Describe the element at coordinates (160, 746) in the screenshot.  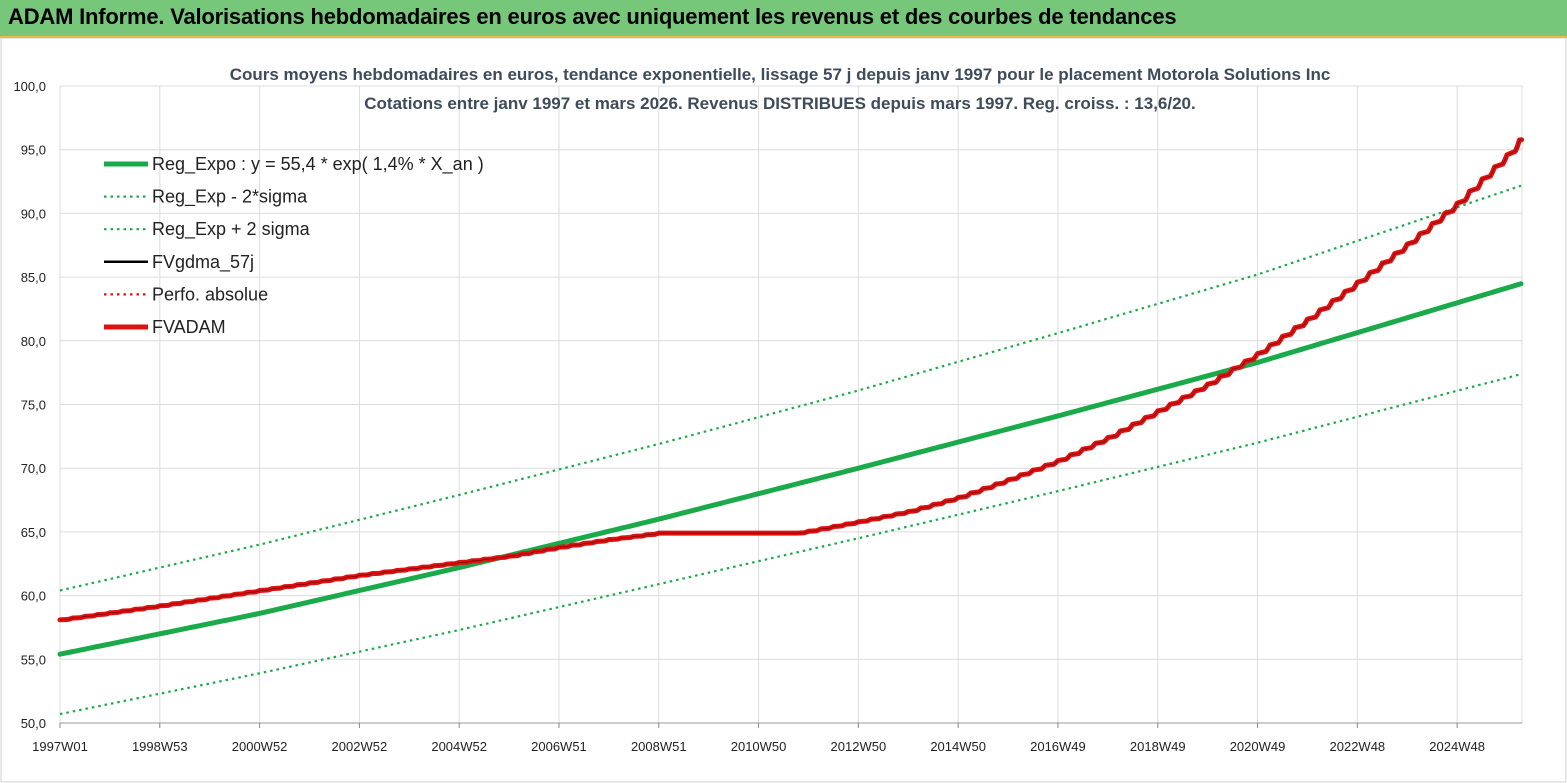
I see `x-tick-label: 1998W53` at that location.